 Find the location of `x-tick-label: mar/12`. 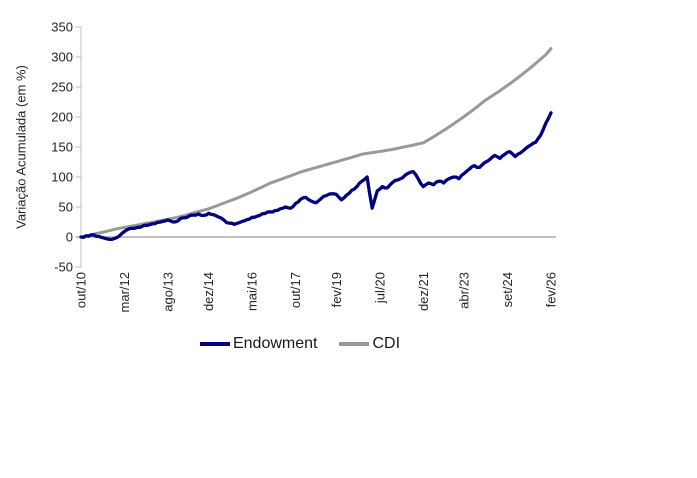

x-tick-label: mar/12 is located at coordinates (124, 292).